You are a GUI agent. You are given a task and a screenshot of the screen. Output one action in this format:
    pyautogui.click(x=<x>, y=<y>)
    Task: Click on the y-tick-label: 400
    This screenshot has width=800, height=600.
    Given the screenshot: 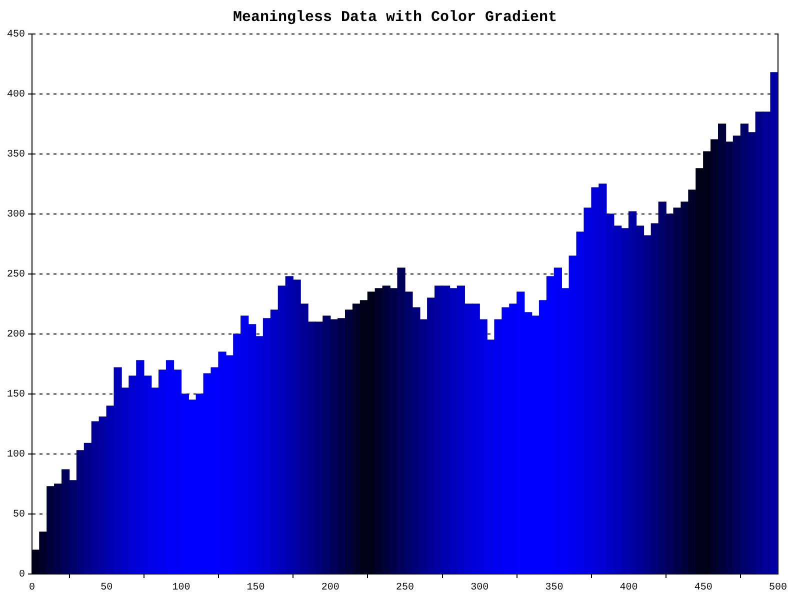 What is the action you would take?
    pyautogui.click(x=16, y=95)
    